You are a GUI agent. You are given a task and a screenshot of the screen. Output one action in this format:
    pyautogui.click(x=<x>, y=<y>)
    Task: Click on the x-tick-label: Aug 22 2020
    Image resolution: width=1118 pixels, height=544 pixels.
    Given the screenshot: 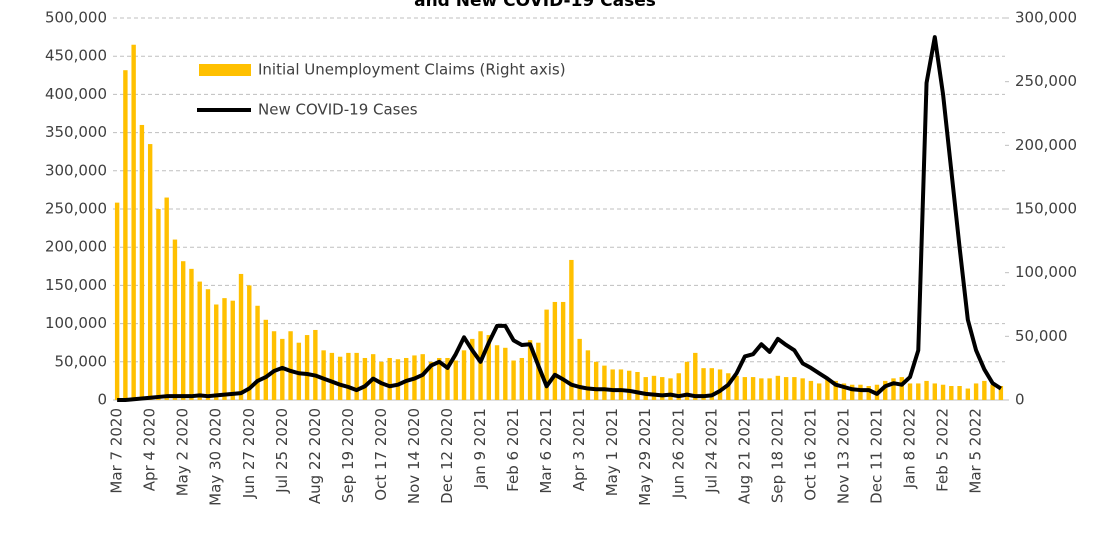 What is the action you would take?
    pyautogui.click(x=315, y=456)
    